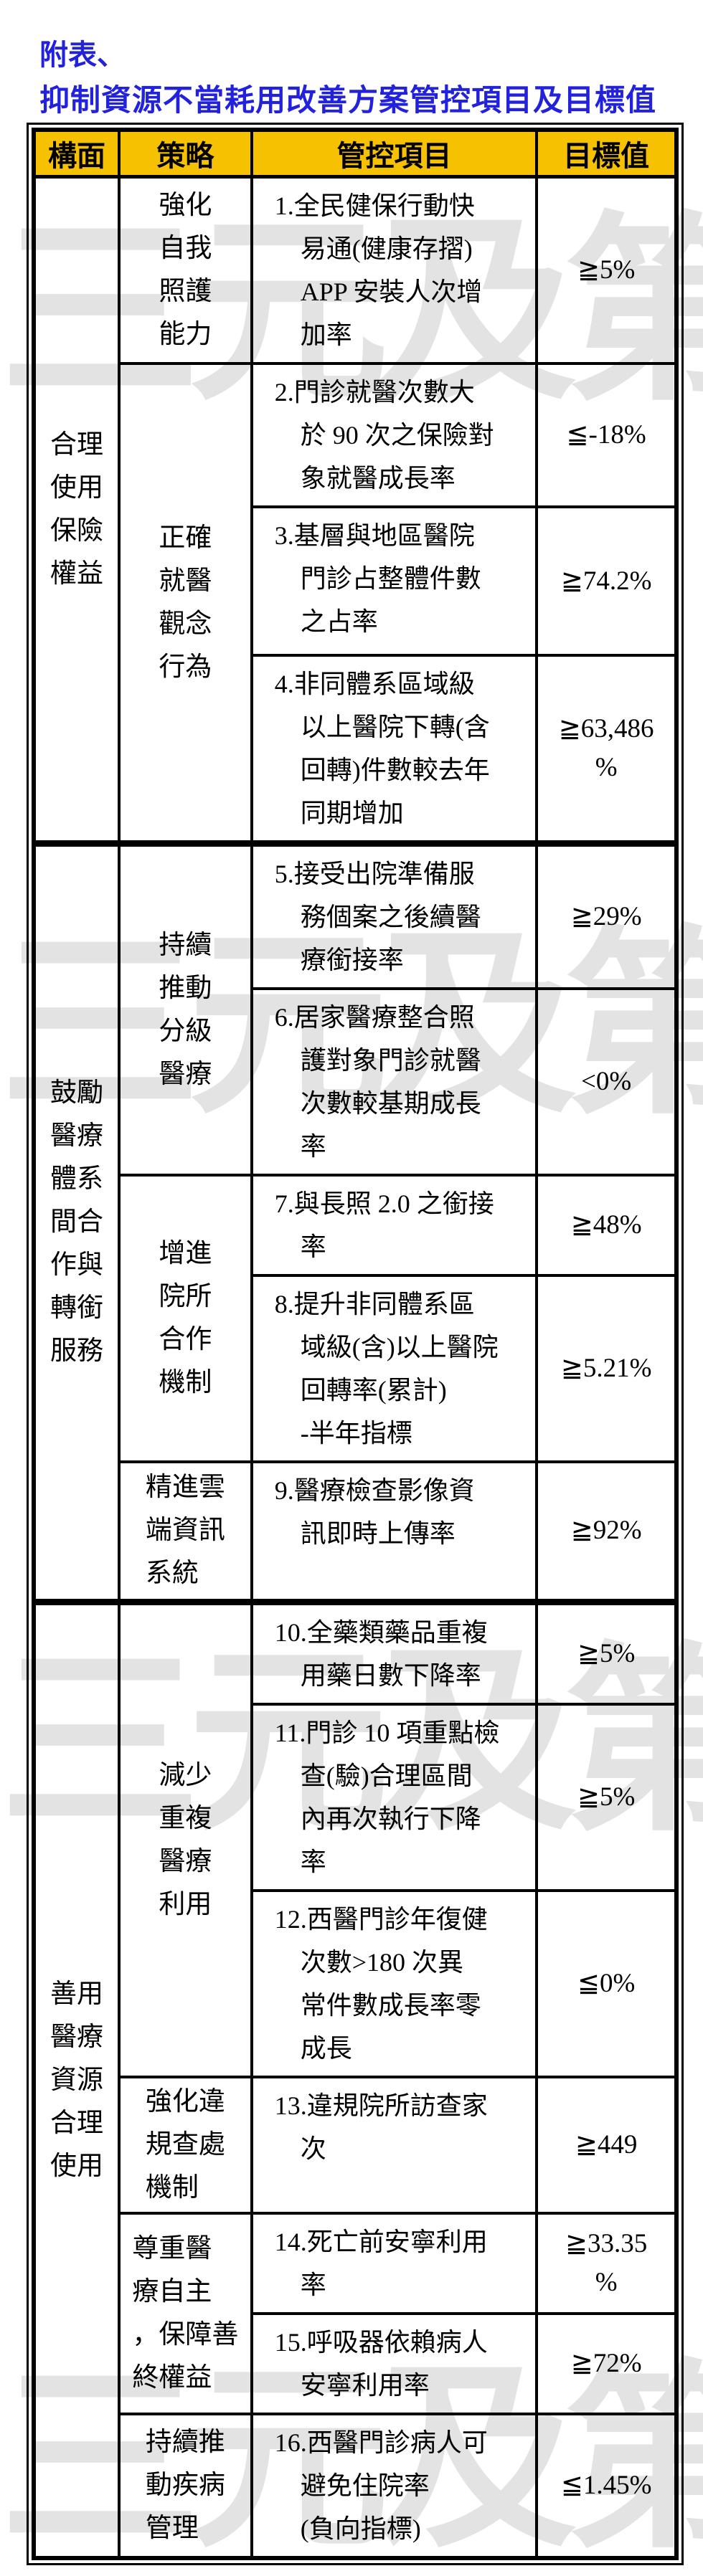  Describe the element at coordinates (395, 1797) in the screenshot. I see `control-item-text: 11.門診 10 項重點檢 查(驗)合理區間 內再次執行下降 率` at that location.